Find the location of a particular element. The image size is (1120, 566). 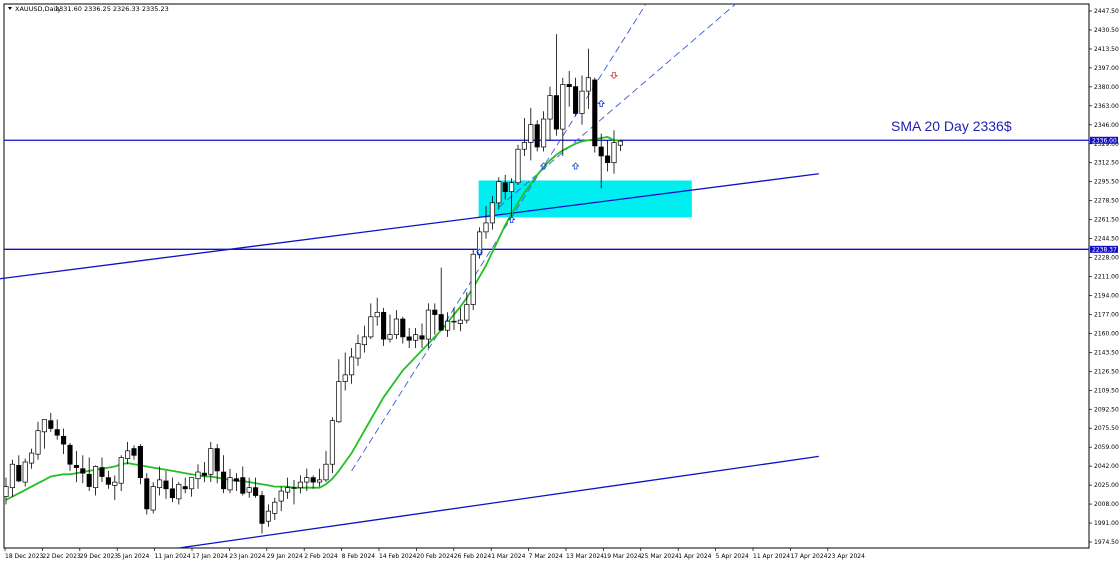

x-tick-label: 17 Jan 2024 is located at coordinates (210, 556).